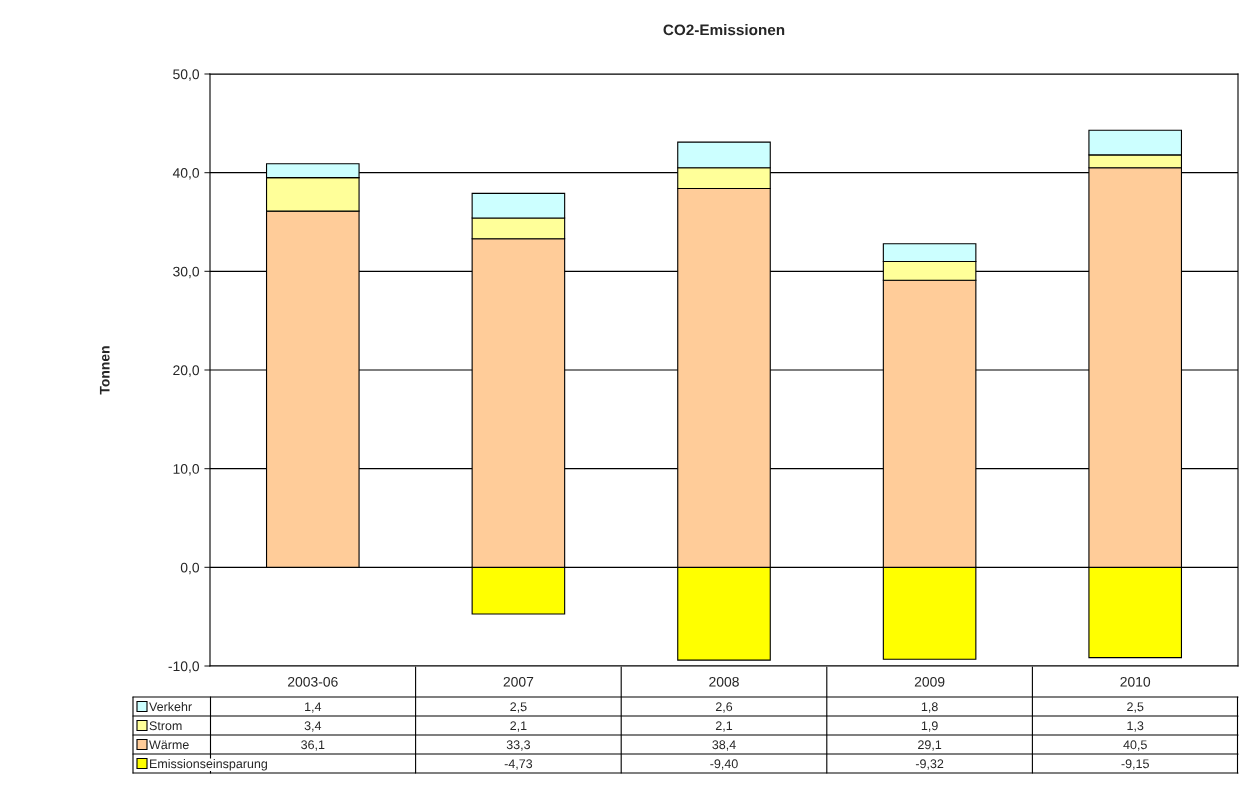 The height and width of the screenshot is (791, 1248). I want to click on chart-title: CO2-Emissionen, so click(724, 30).